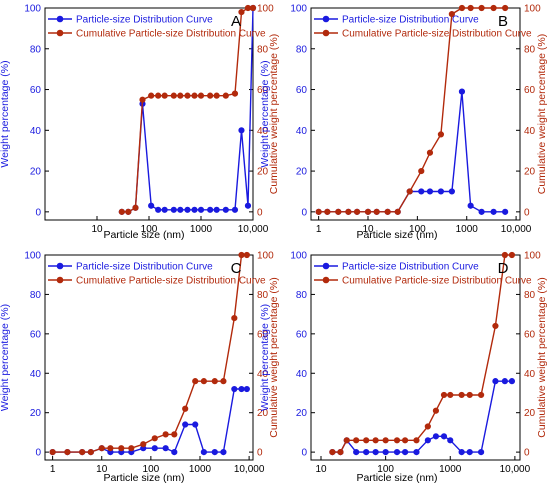 The width and height of the screenshot is (550, 491). What do you see at coordinates (200, 469) in the screenshot?
I see `x-tick-label: 1000` at bounding box center [200, 469].